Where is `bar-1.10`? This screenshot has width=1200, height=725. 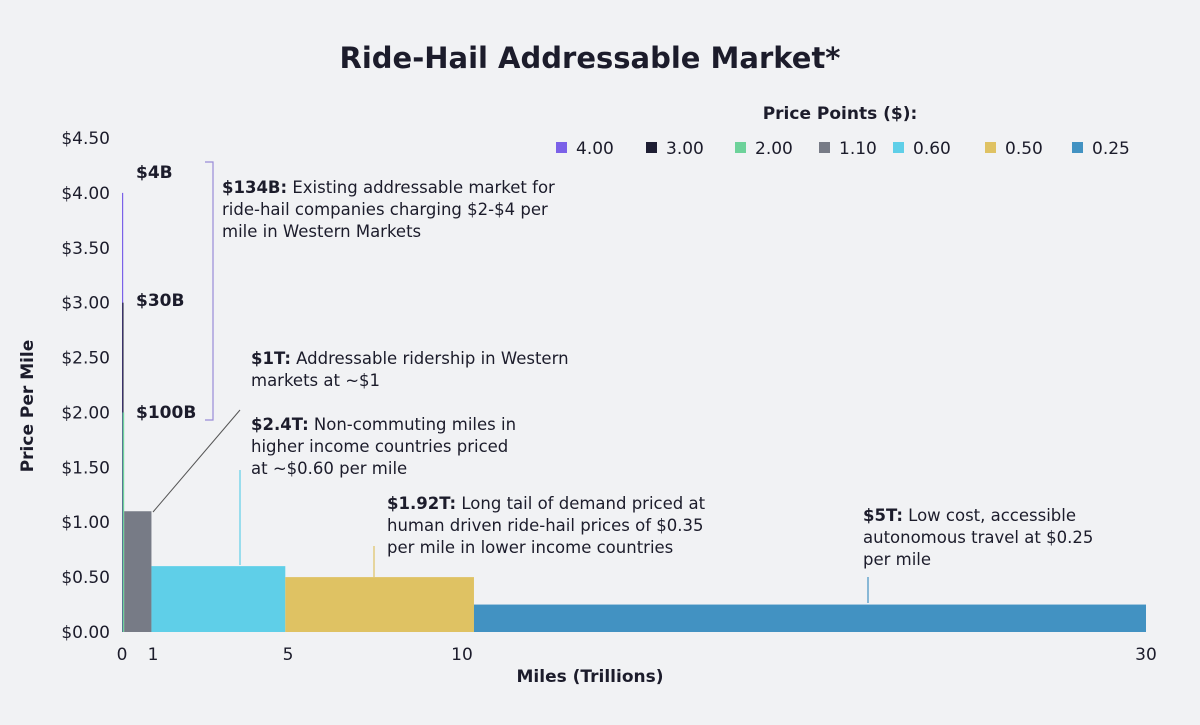 bar-1.10 is located at coordinates (138, 571).